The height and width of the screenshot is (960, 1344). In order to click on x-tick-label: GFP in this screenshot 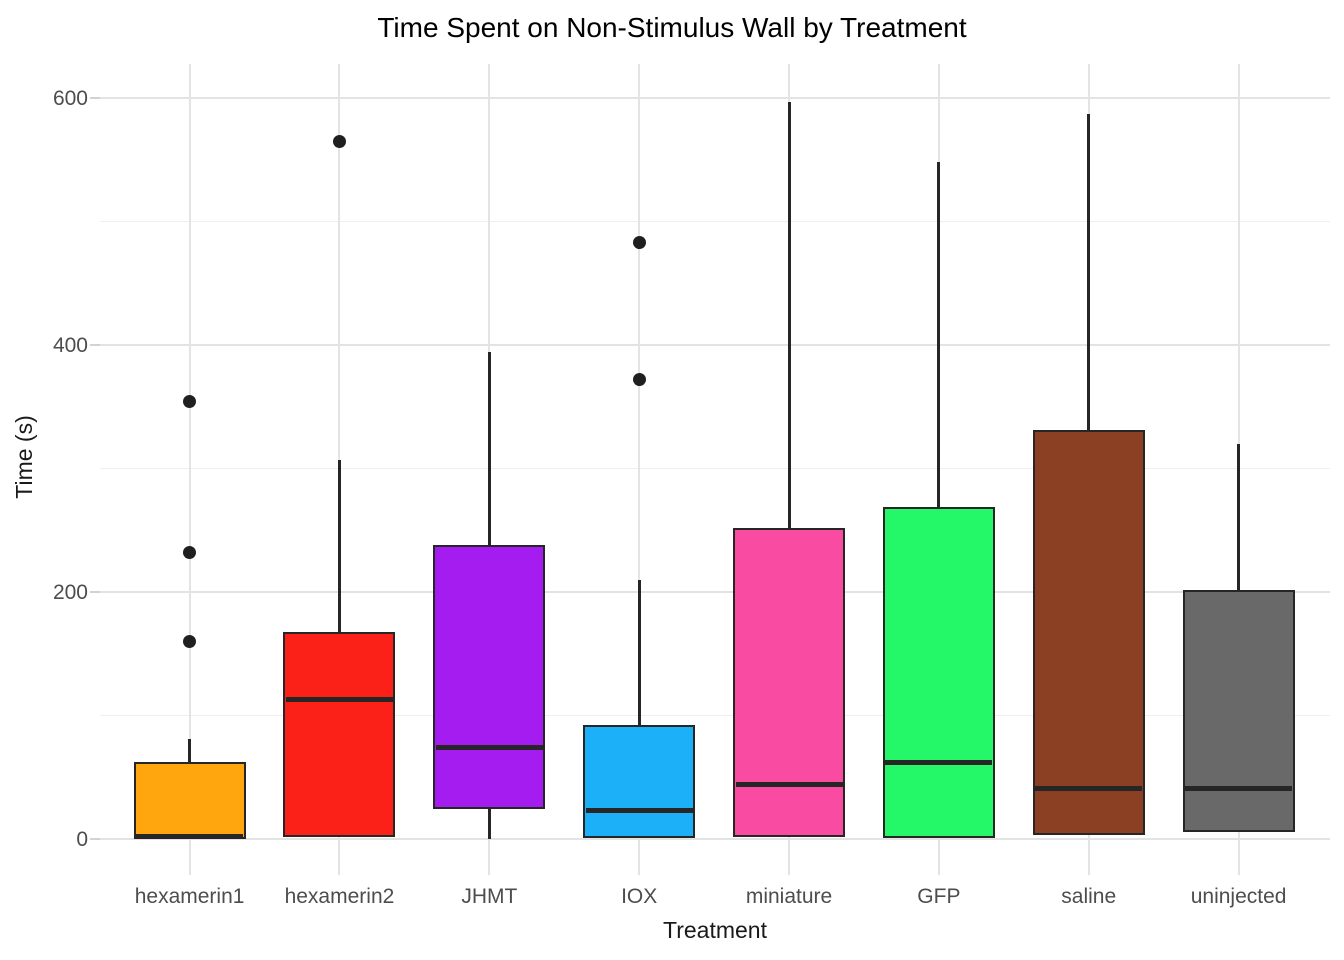, I will do `click(939, 896)`.